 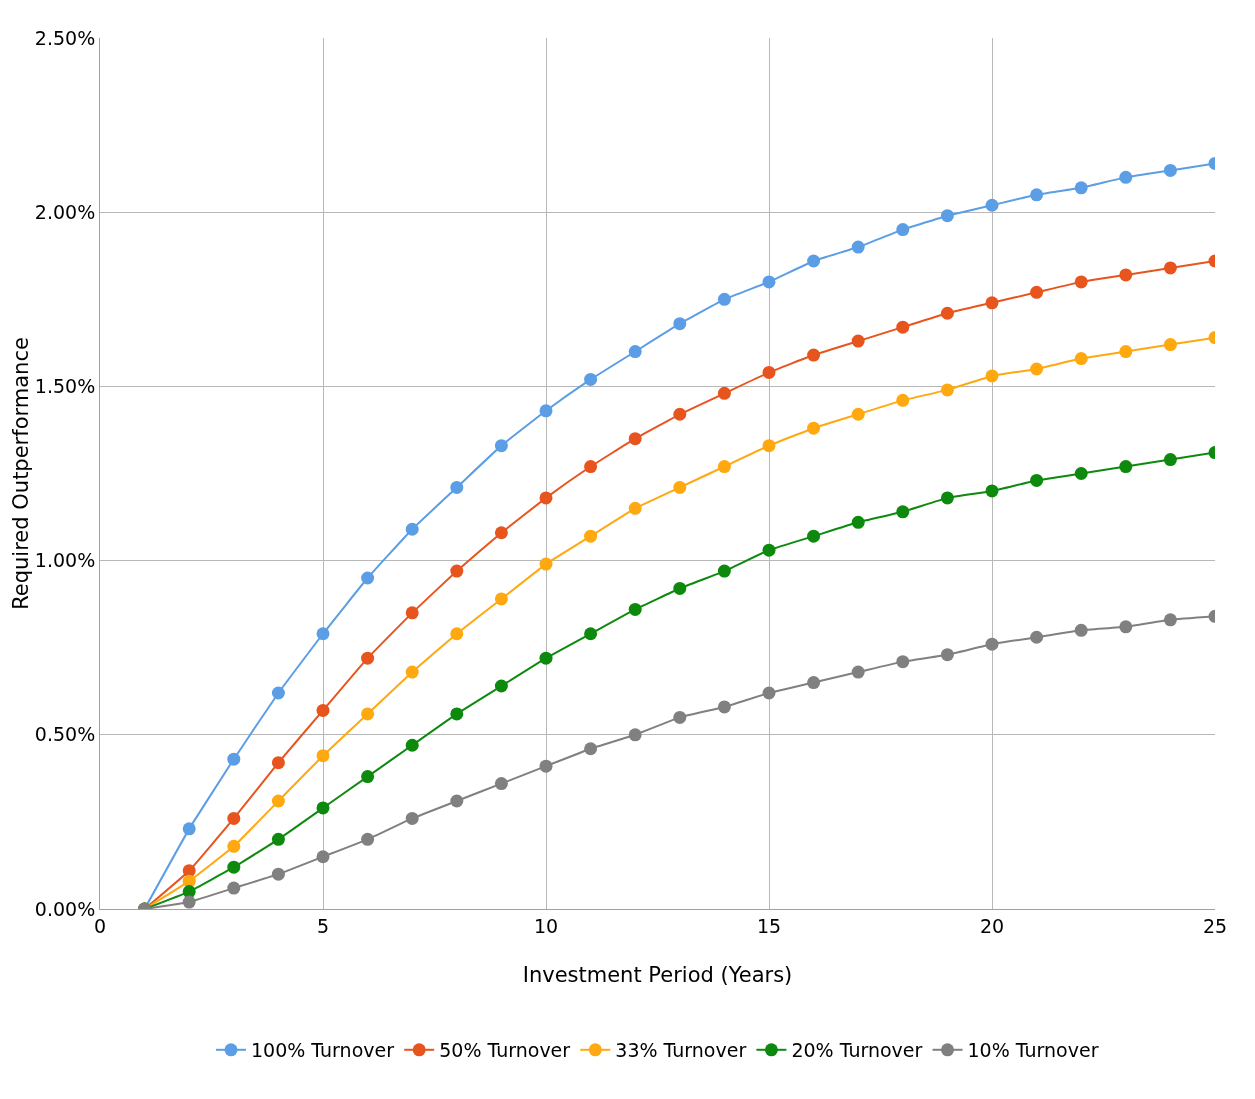 I want to click on legend-label: 10% Turnover, so click(x=1033, y=1050).